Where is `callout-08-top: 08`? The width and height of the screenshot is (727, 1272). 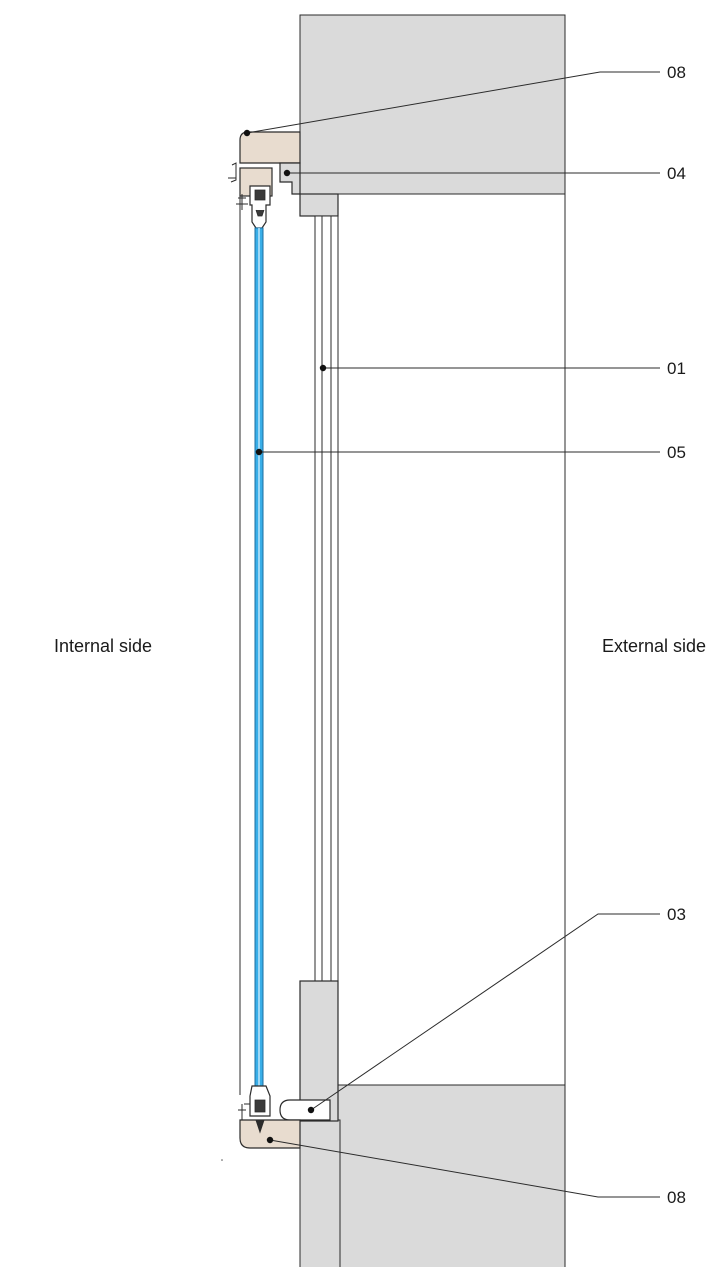 callout-08-top: 08 is located at coordinates (676, 72).